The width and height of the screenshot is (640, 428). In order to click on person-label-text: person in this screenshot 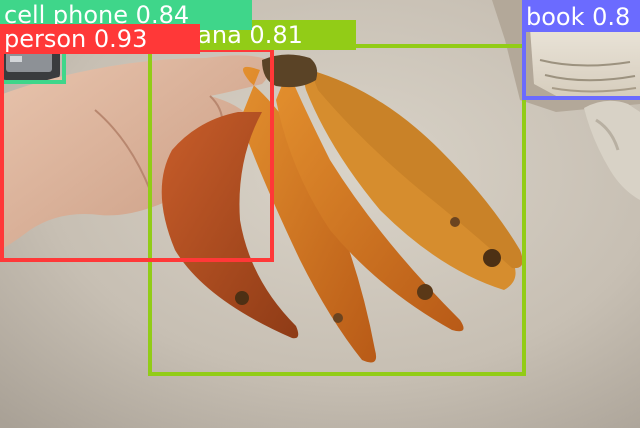, I will do `click(45, 39)`.